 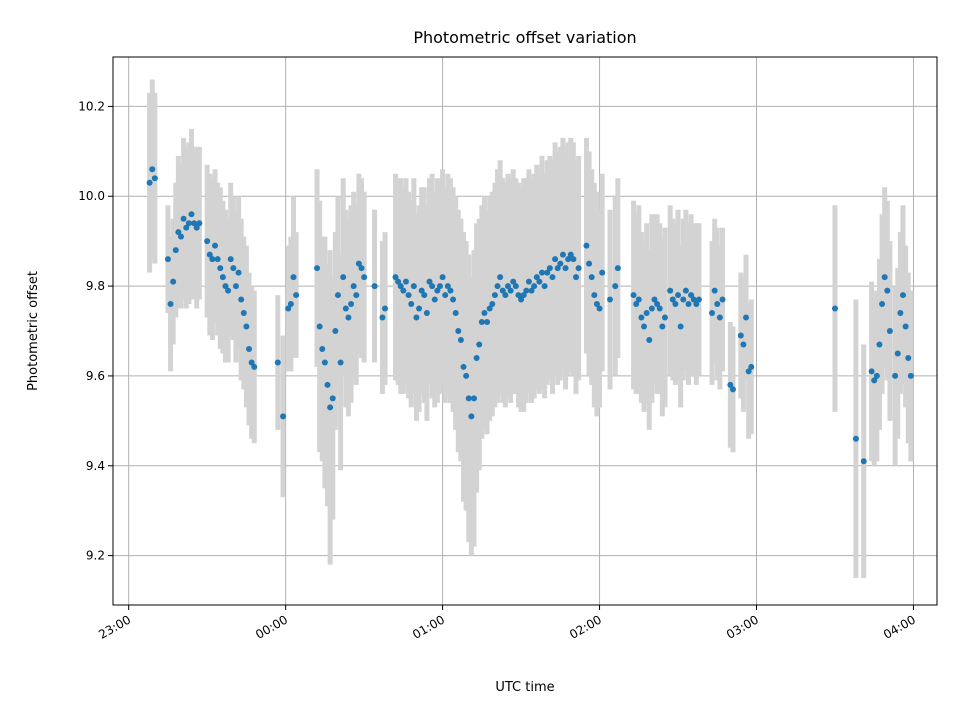 I want to click on chart-title: Photometric offset variation, so click(x=524, y=37).